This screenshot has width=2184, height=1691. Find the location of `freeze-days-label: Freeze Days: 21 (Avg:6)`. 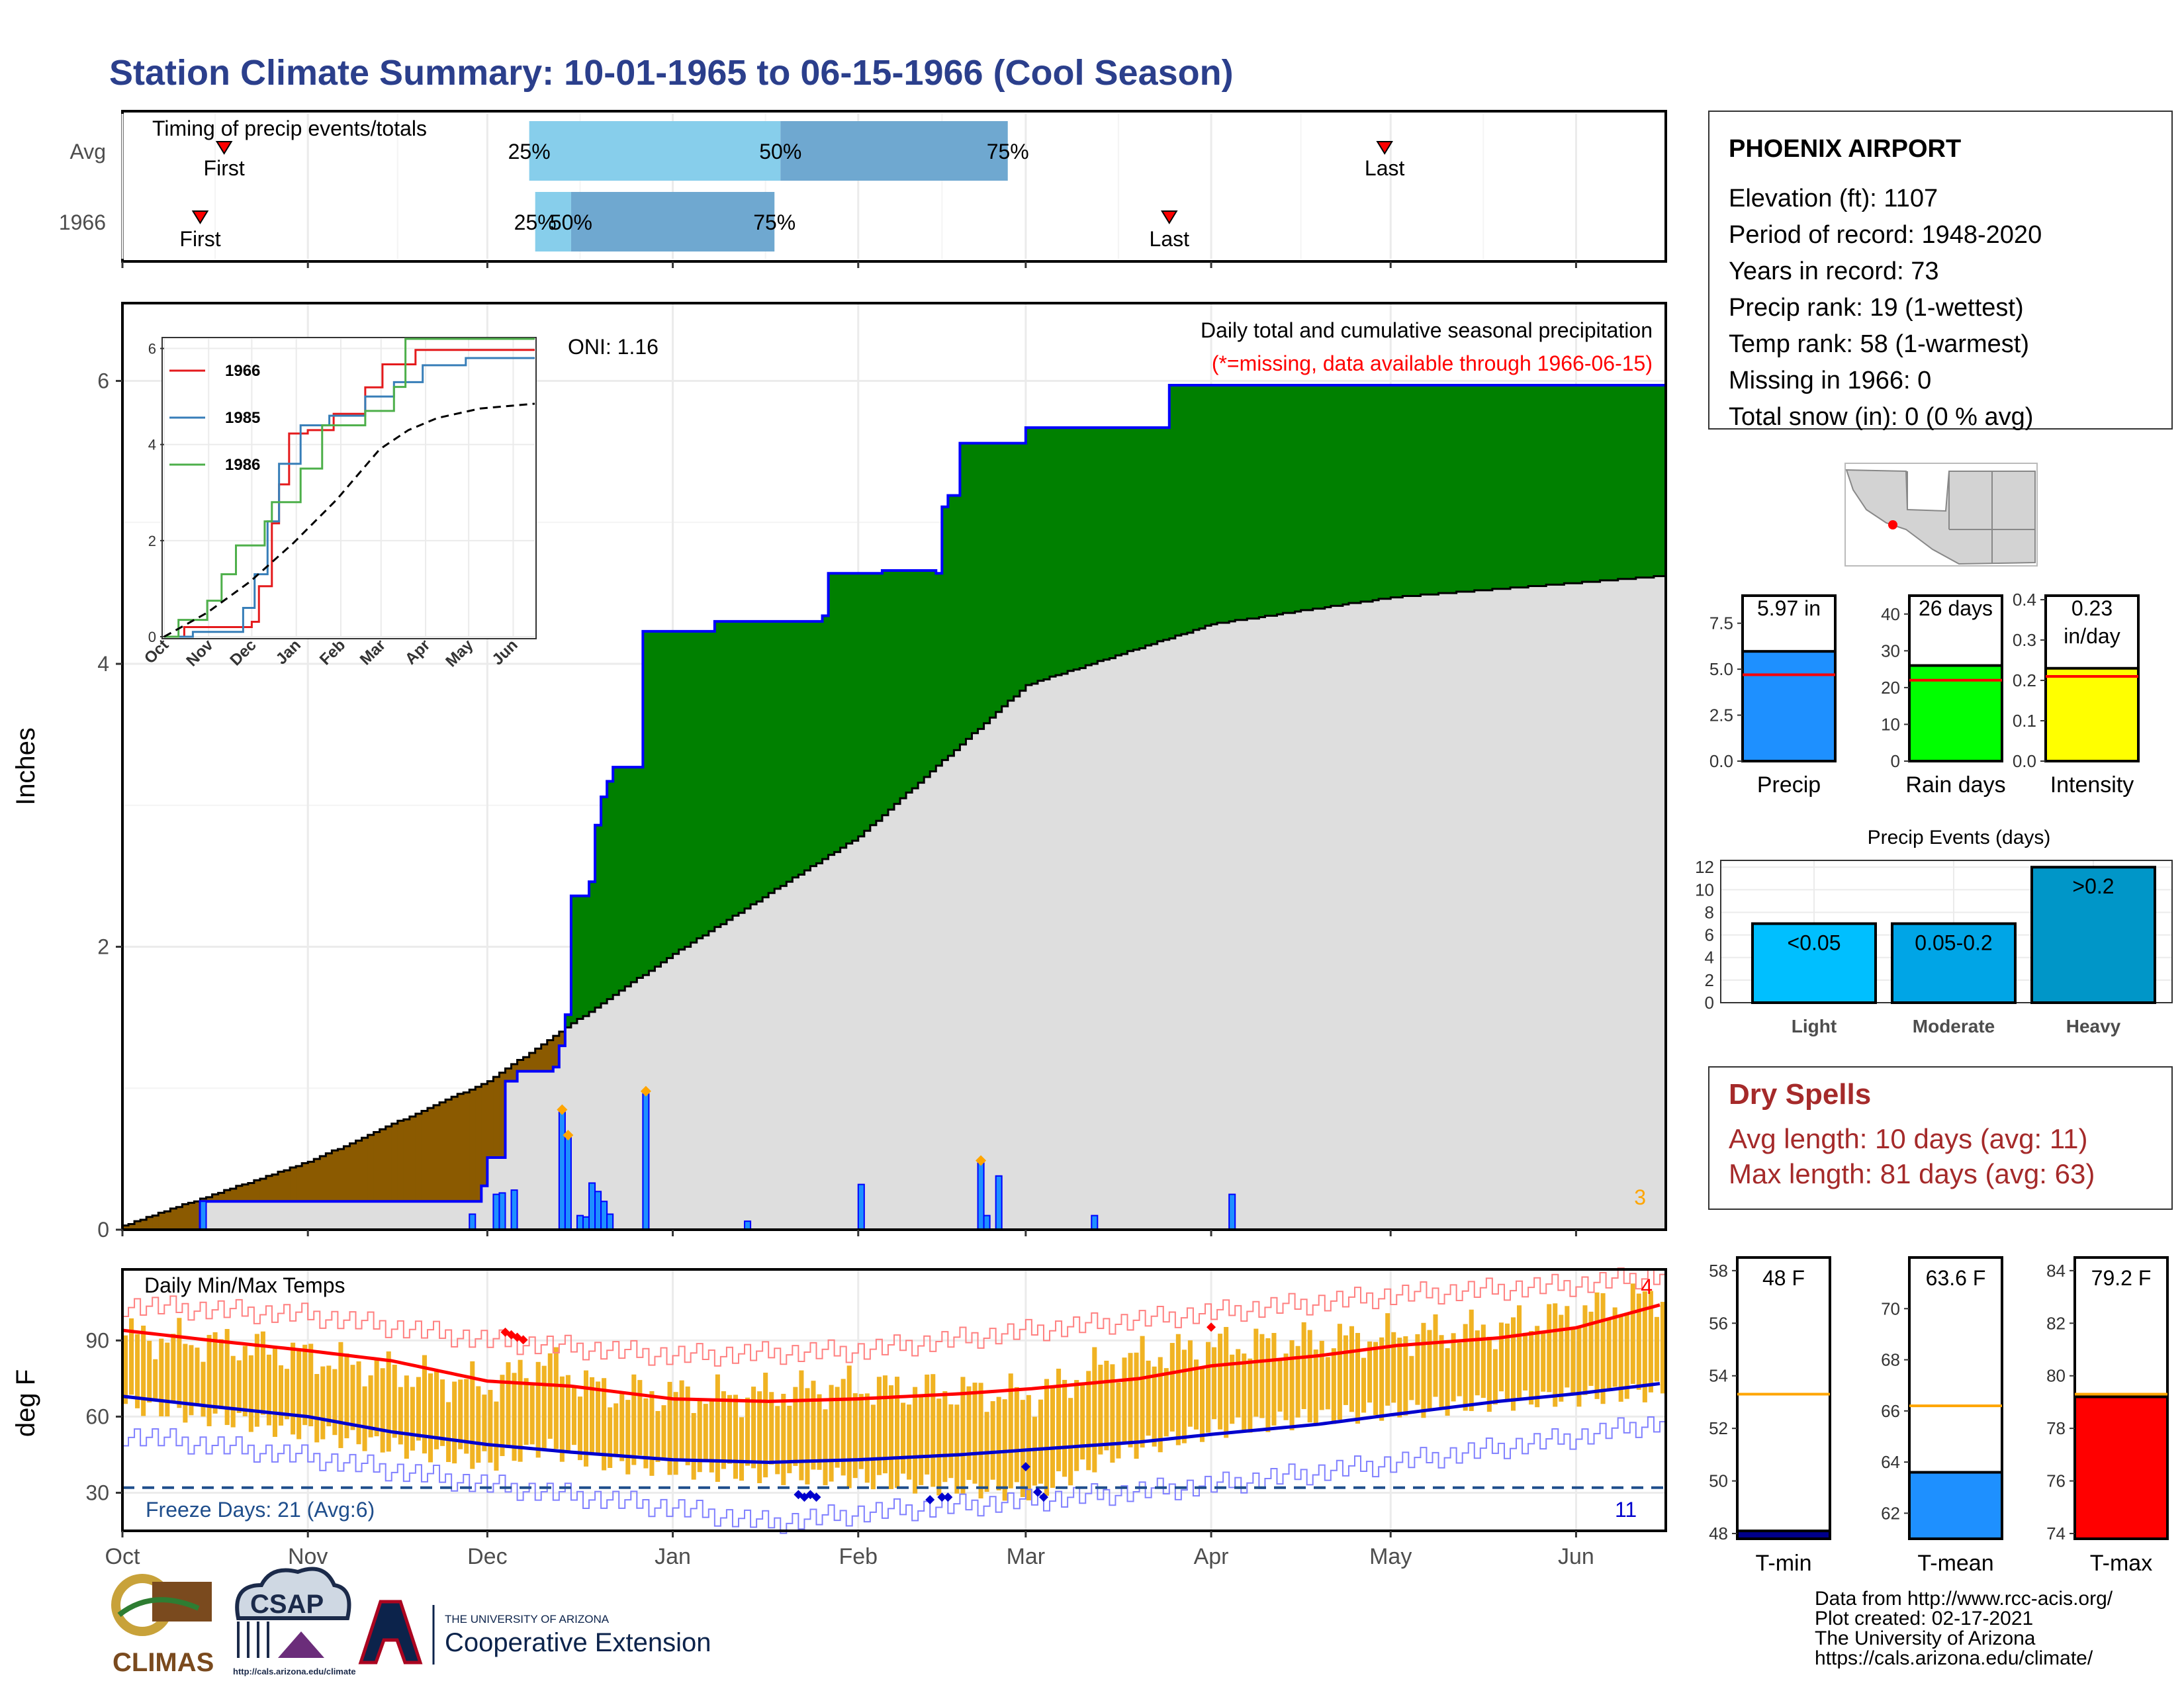

freeze-days-label: Freeze Days: 21 (Avg:6) is located at coordinates (260, 1510).